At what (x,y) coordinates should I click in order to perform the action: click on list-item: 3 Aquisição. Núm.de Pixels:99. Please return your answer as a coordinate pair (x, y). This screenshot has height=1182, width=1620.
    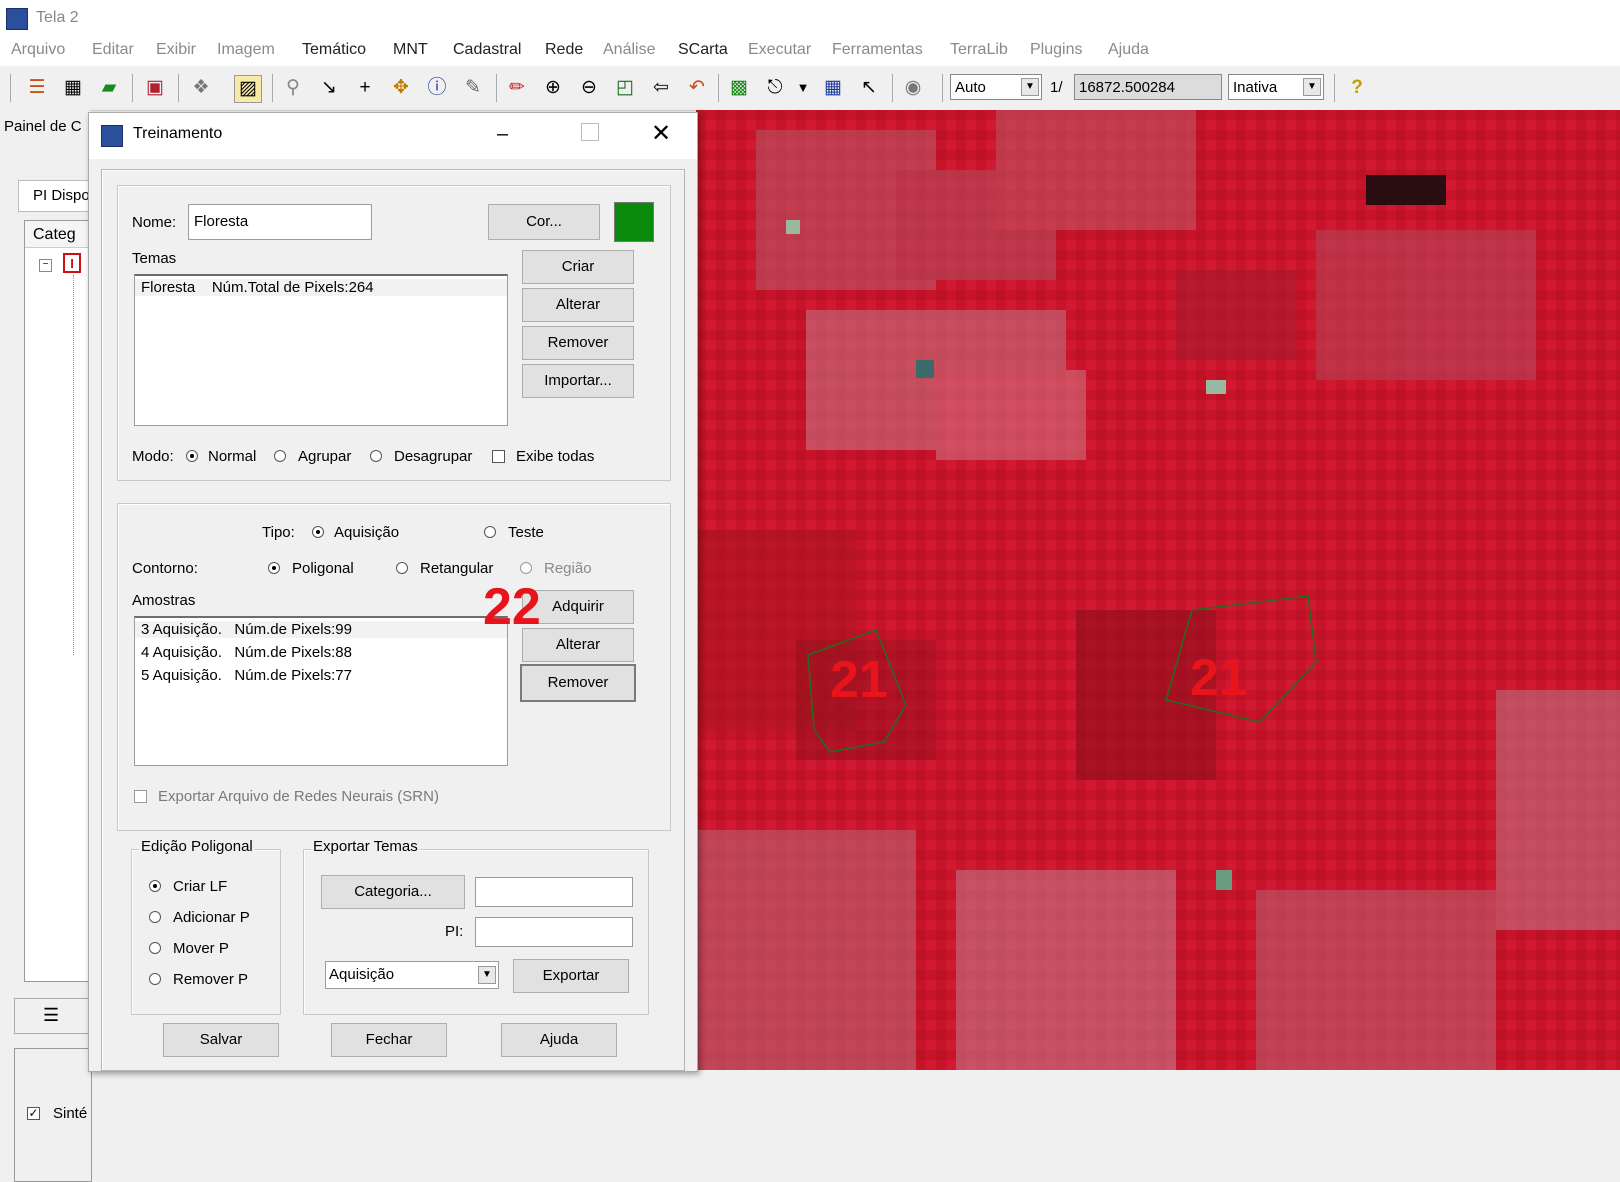
    Looking at the image, I should click on (321, 629).